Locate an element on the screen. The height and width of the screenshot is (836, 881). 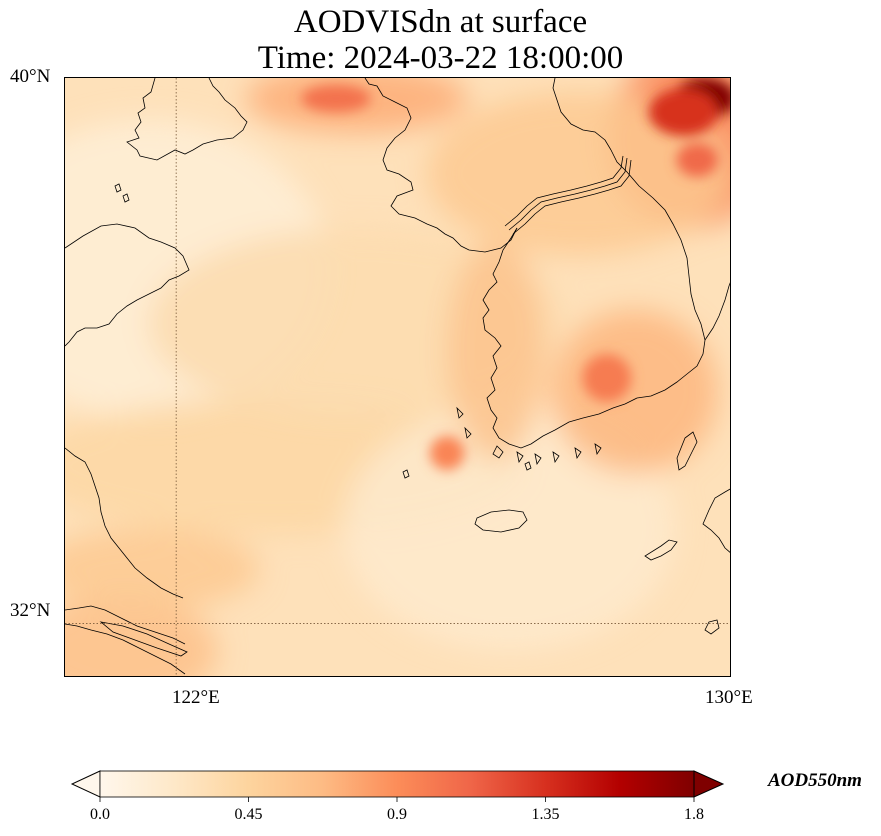
map-title: AODVISdn at surface is located at coordinates (440, 22).